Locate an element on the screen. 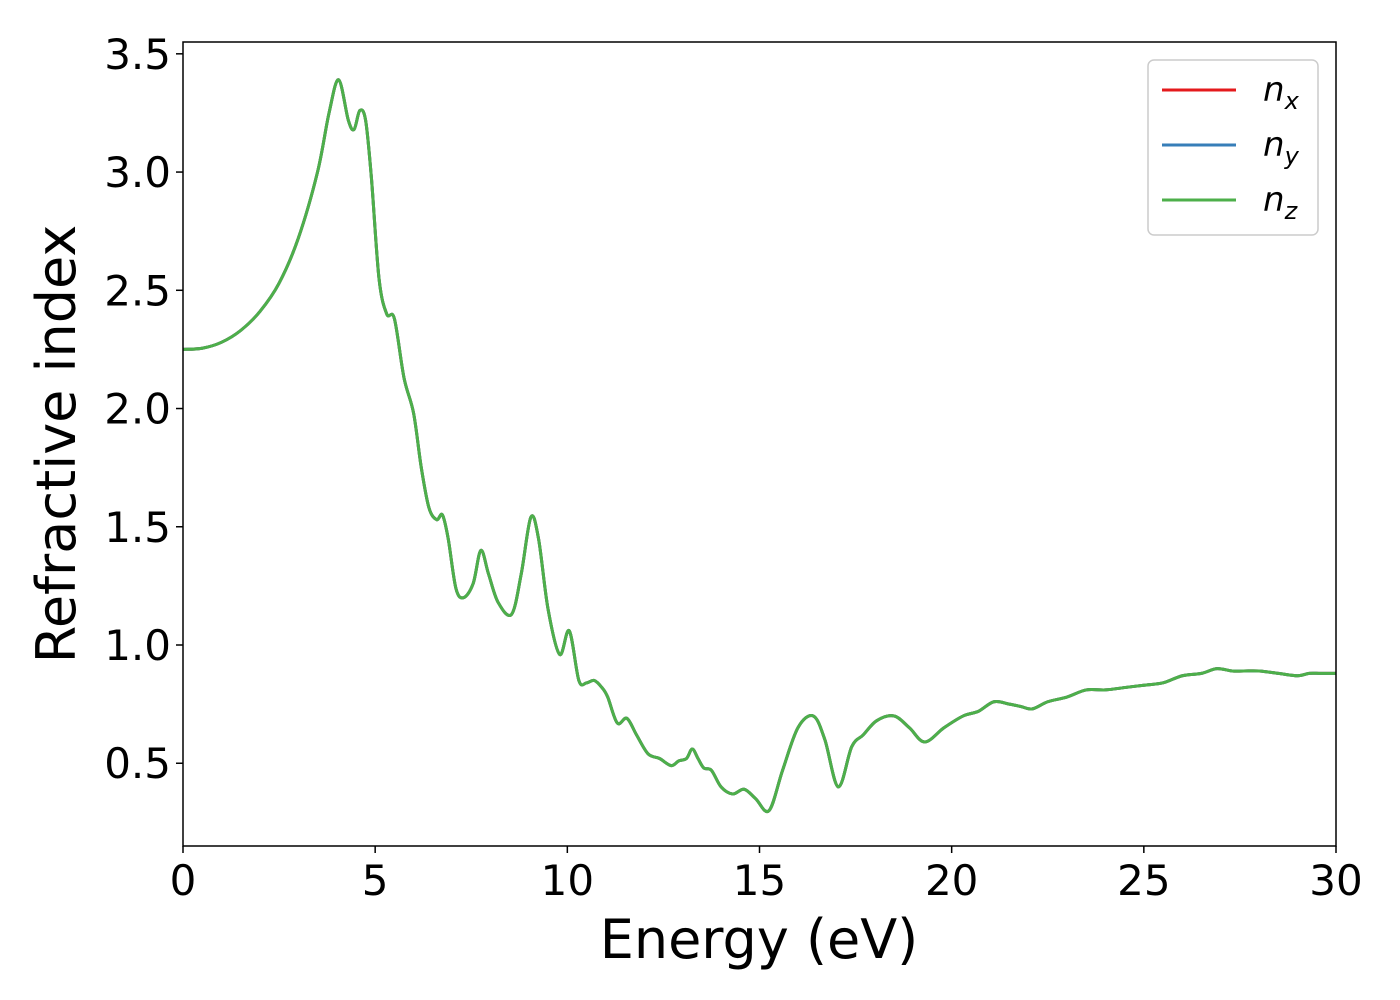  y-tick-label: 3.0 is located at coordinates (137, 172).